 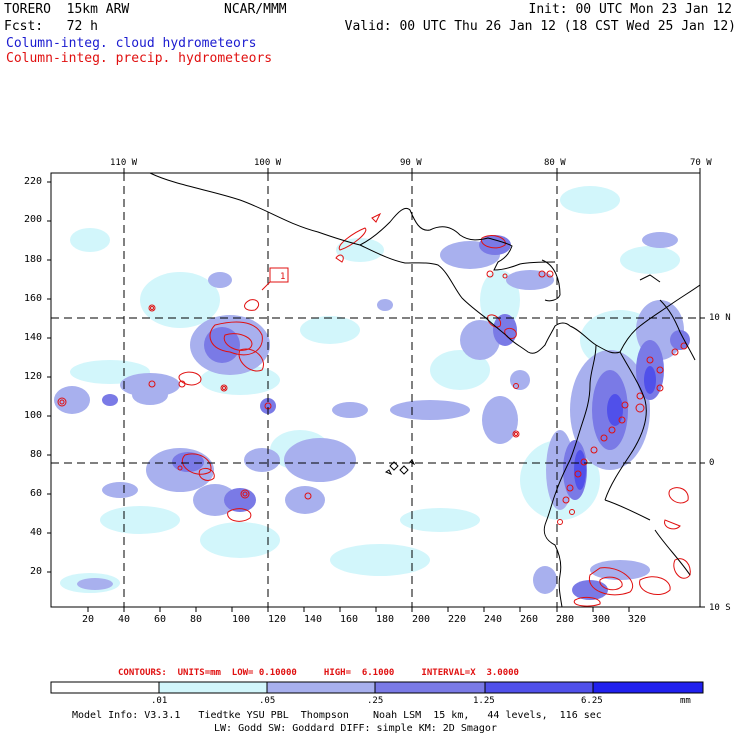 I want to click on x-tick-label: 280, so click(x=565, y=619).